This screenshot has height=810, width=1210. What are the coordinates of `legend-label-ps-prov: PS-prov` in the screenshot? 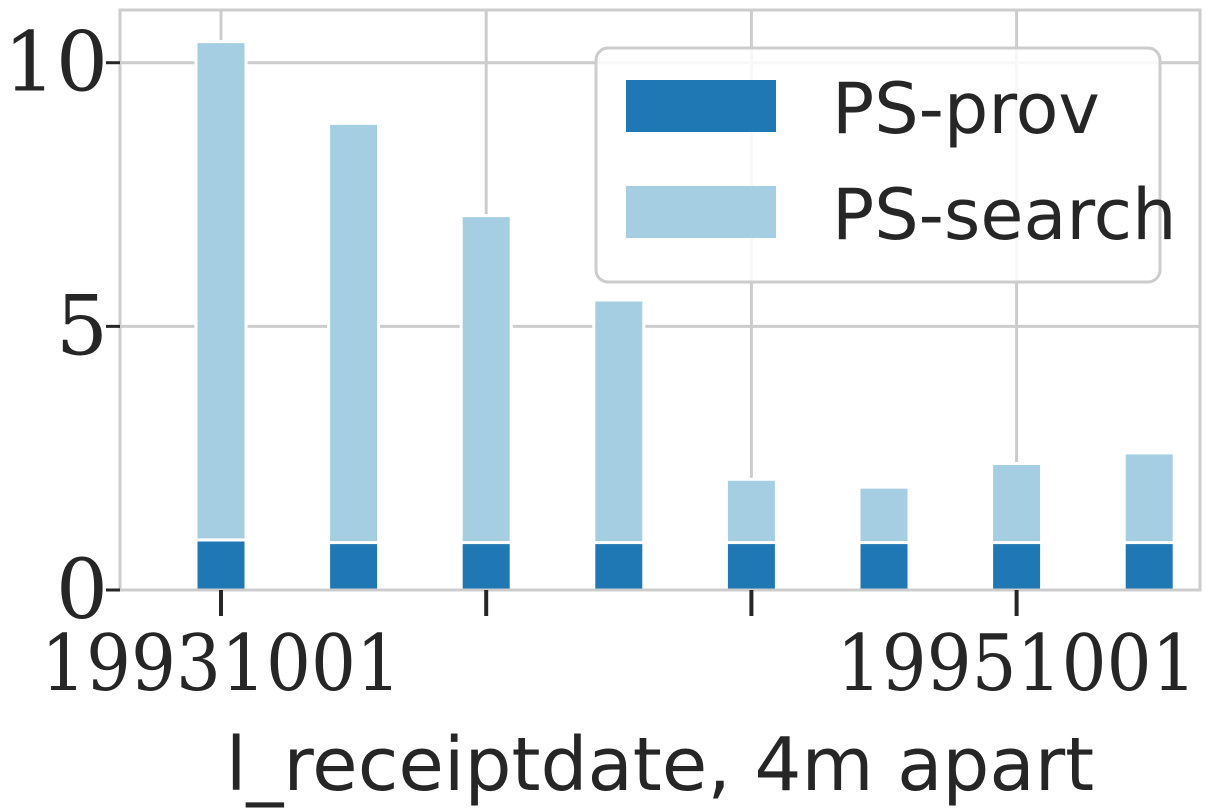 It's located at (966, 109).